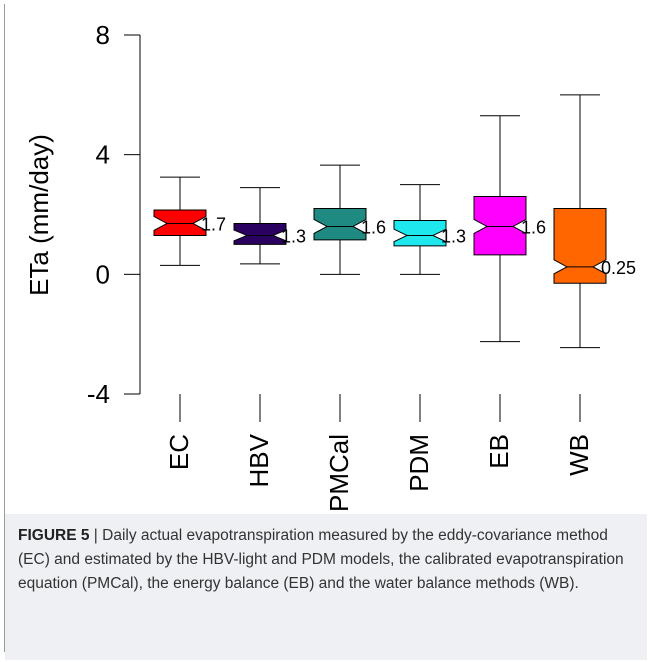 This screenshot has width=655, height=662. What do you see at coordinates (103, 155) in the screenshot?
I see `y-tick-label: 4` at bounding box center [103, 155].